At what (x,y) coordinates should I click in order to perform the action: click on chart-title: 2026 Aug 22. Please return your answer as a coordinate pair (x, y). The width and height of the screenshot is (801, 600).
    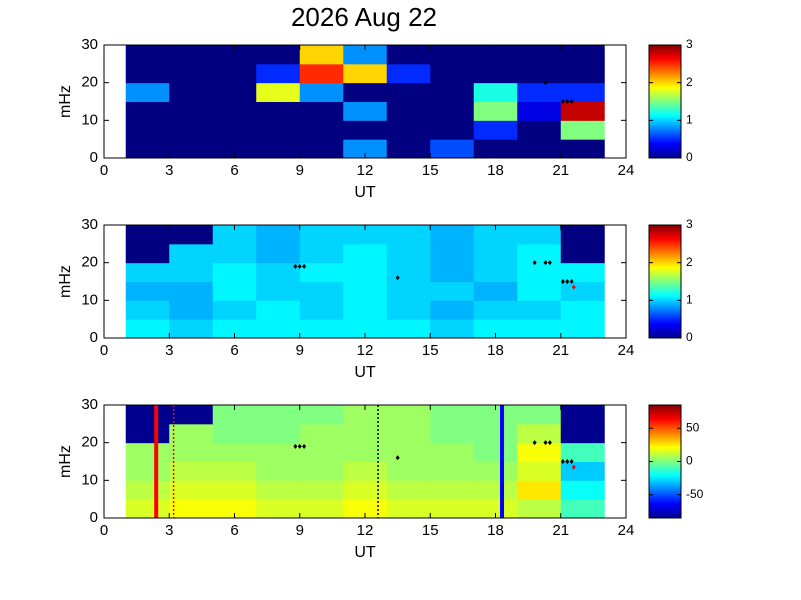
    Looking at the image, I should click on (364, 17).